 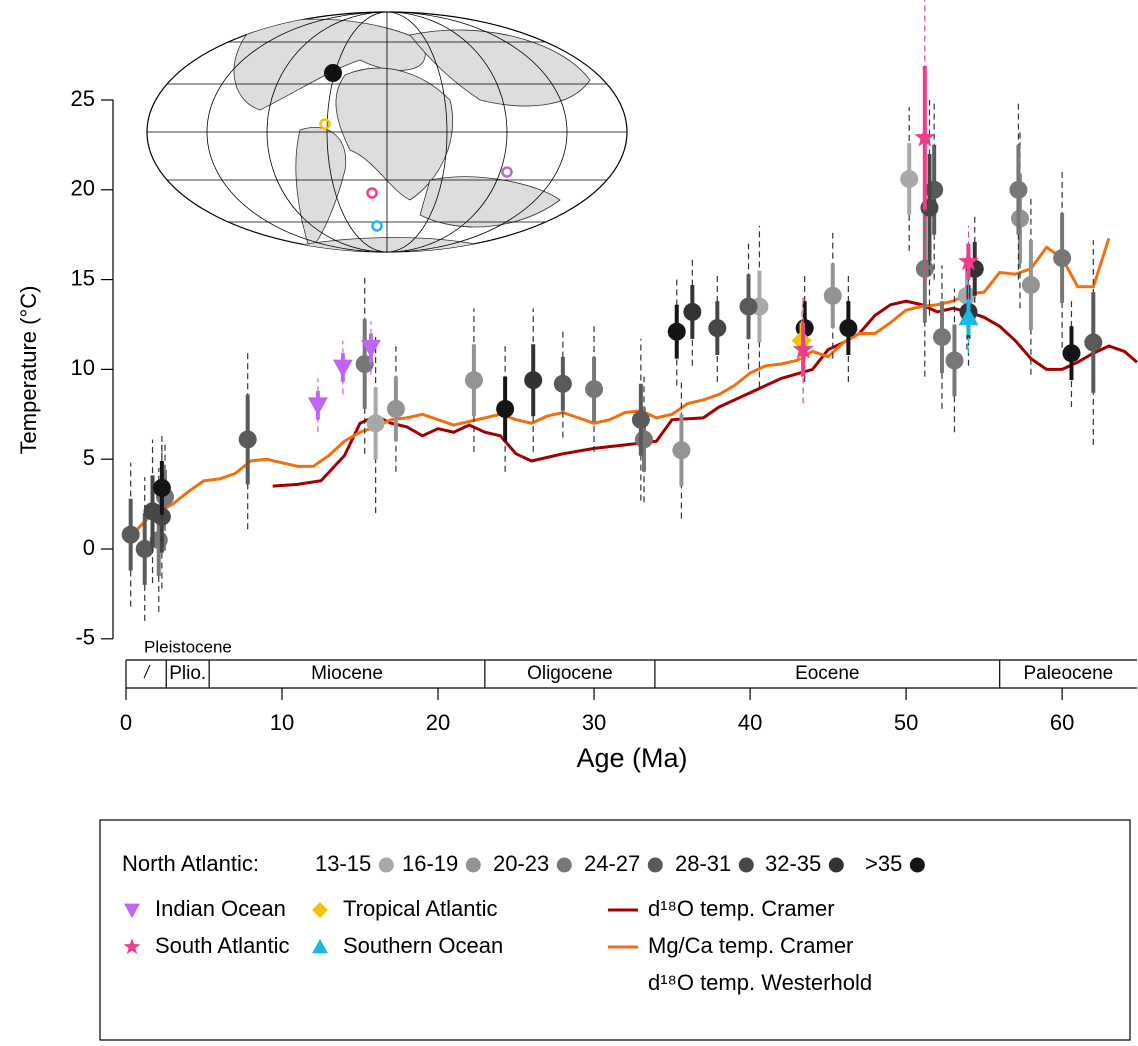 What do you see at coordinates (188, 646) in the screenshot?
I see `epoch-label: Pleistocene` at bounding box center [188, 646].